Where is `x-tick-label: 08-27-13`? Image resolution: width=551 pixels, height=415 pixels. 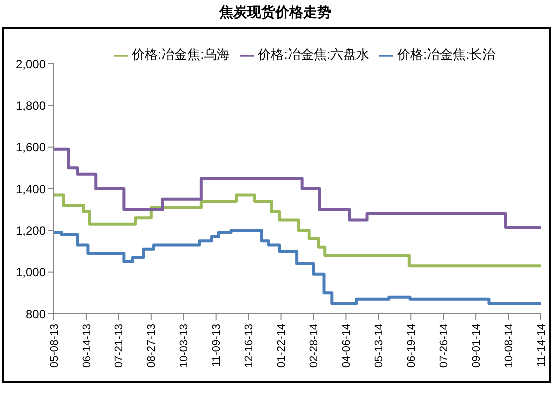
x-tick-label: 08-27-13 is located at coordinates (152, 346).